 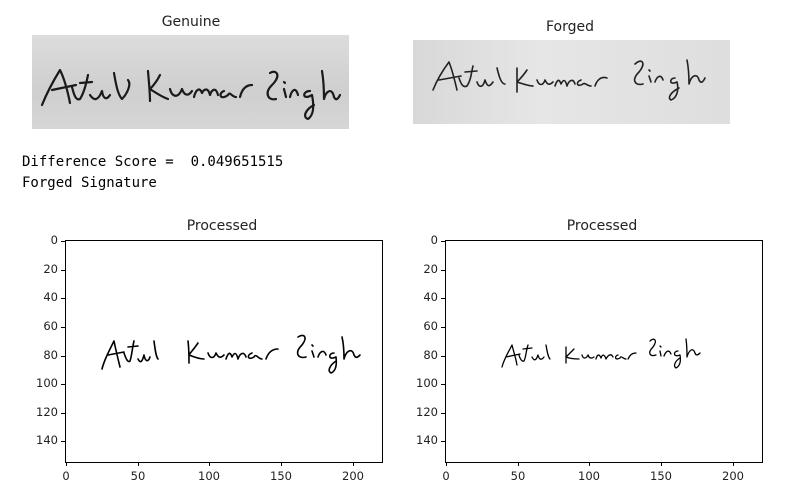 What do you see at coordinates (602, 226) in the screenshot?
I see `processed-right-title: Processed` at bounding box center [602, 226].